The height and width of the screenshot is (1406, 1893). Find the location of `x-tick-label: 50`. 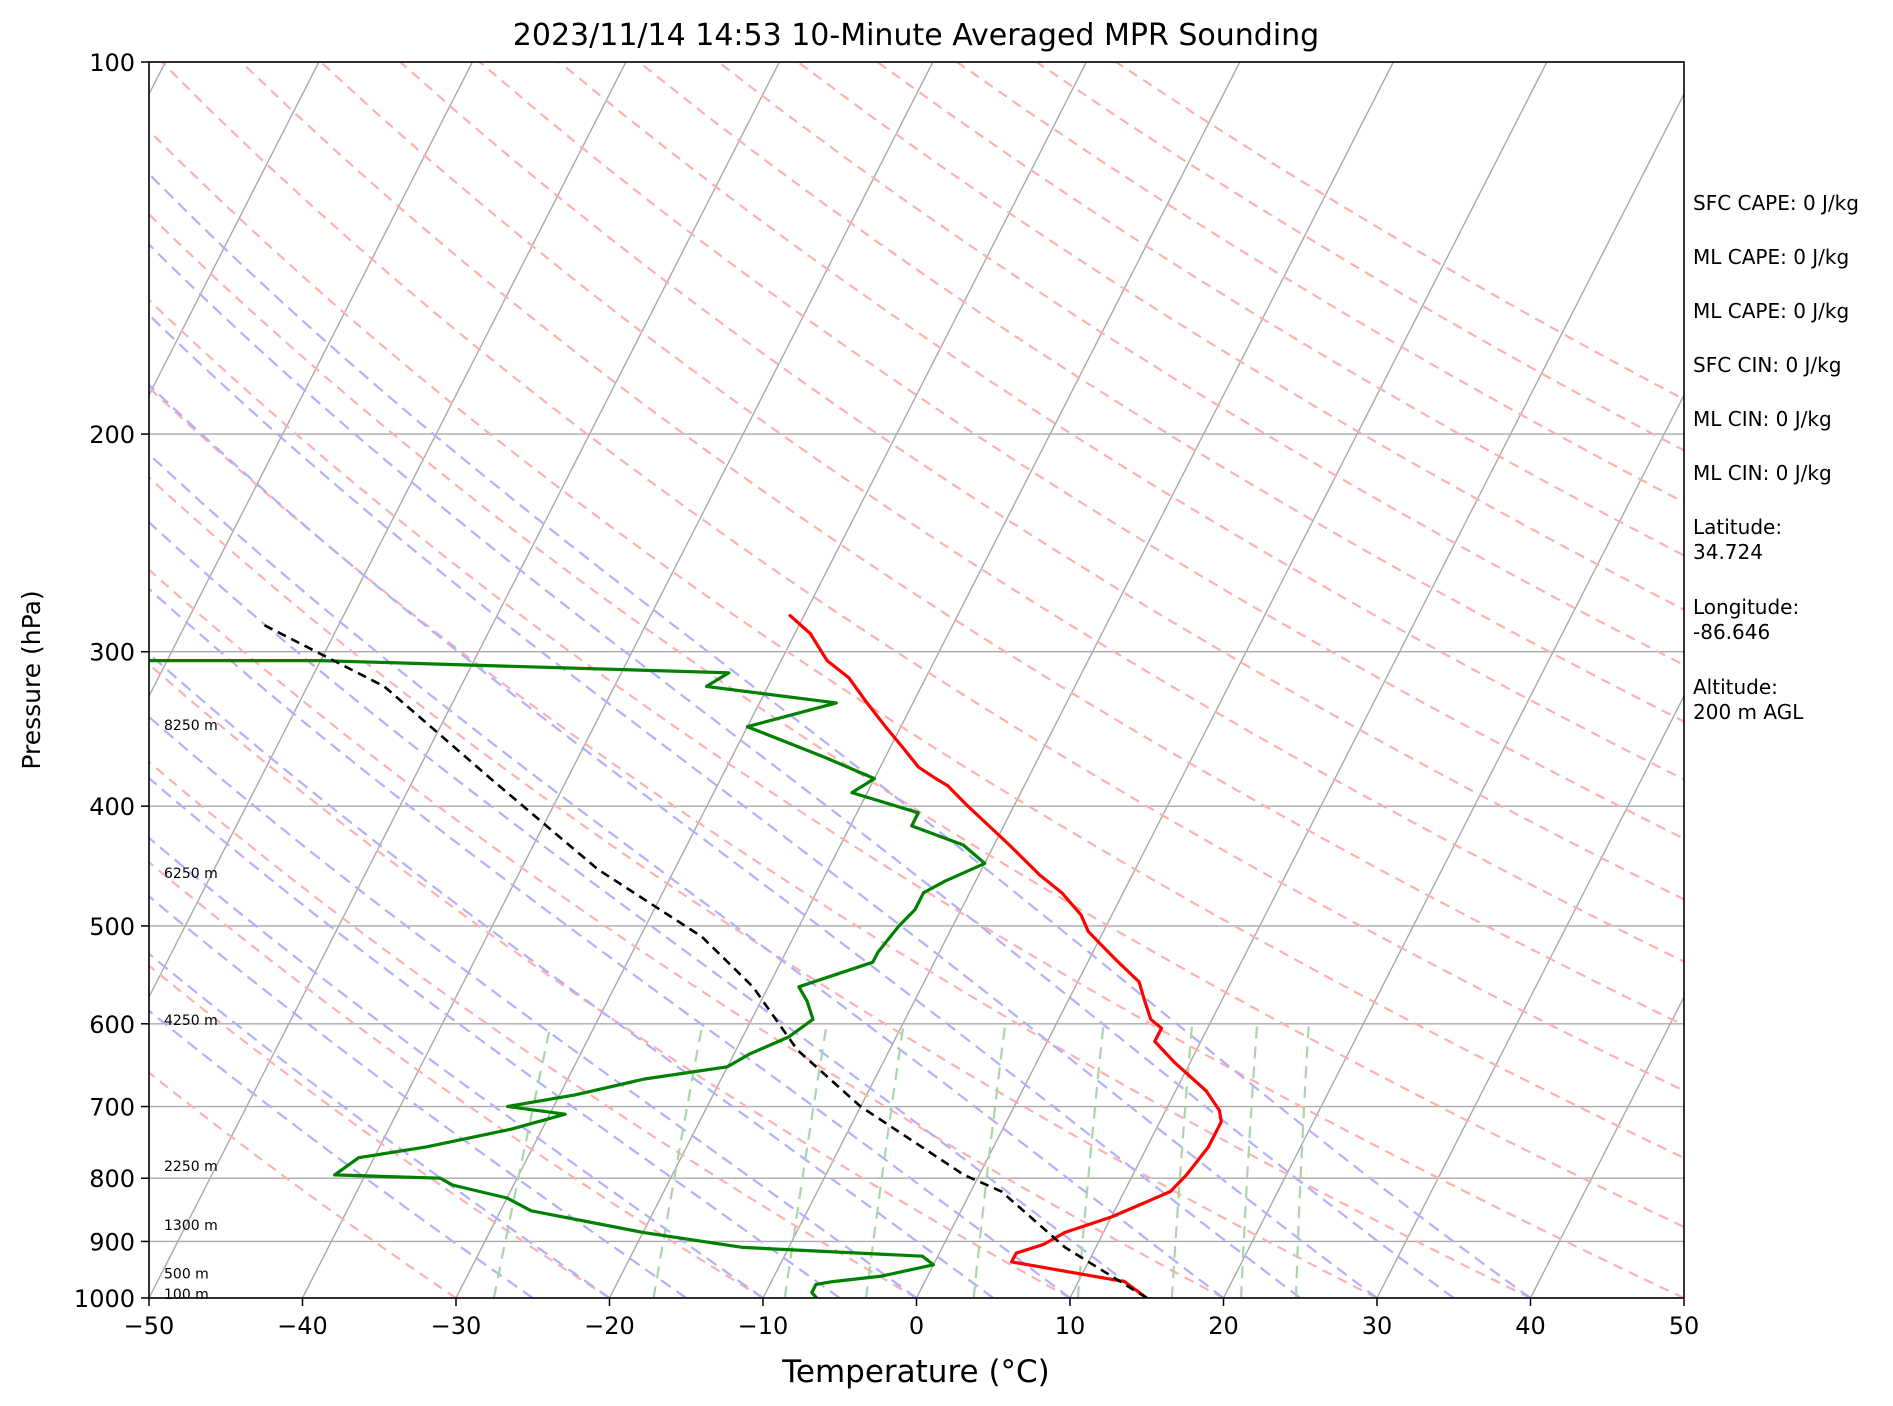

x-tick-label: 50 is located at coordinates (1684, 1326).